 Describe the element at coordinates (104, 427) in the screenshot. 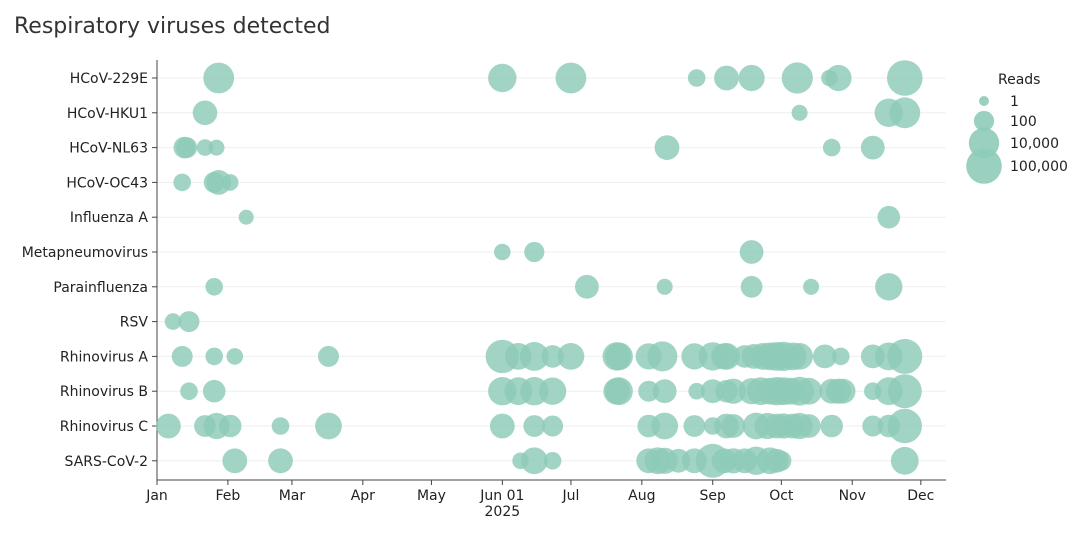

I see `y-tick-label: Rhinovirus C` at that location.